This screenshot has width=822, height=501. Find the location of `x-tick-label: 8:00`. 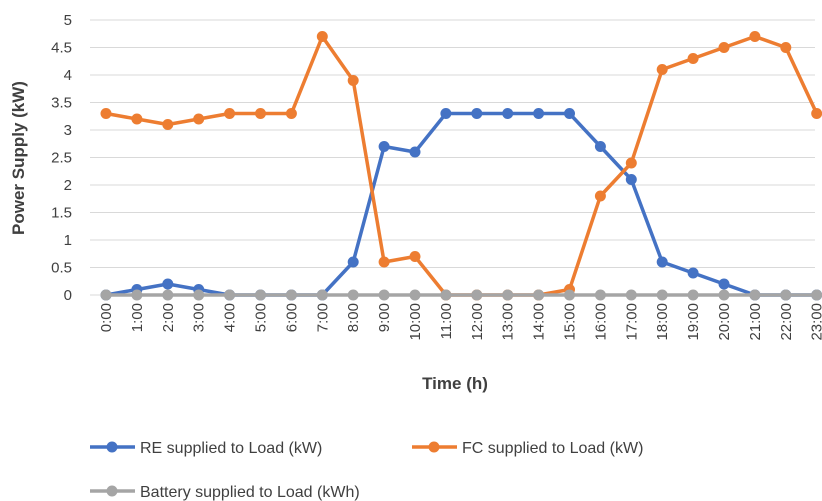

x-tick-label: 8:00 is located at coordinates (353, 317).